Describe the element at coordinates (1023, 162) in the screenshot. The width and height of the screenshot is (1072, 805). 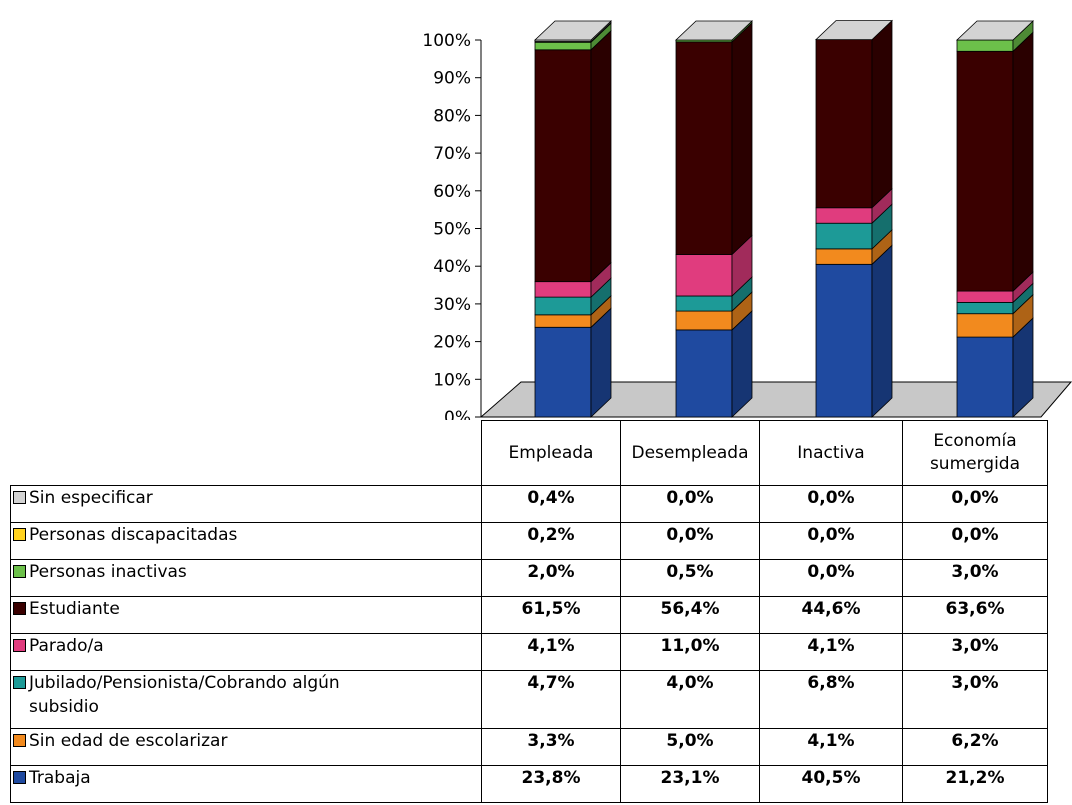
I see `bar-side-estudiante-economia-sumergida` at that location.